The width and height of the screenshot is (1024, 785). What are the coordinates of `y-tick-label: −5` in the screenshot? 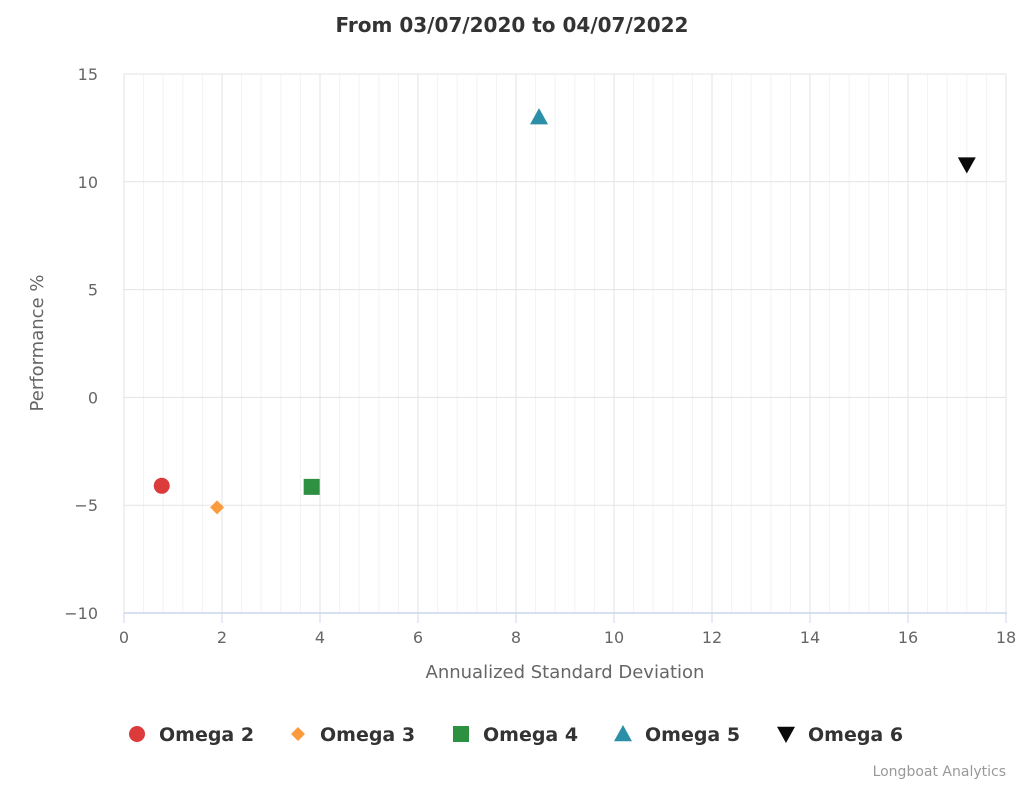 It's located at (86, 505).